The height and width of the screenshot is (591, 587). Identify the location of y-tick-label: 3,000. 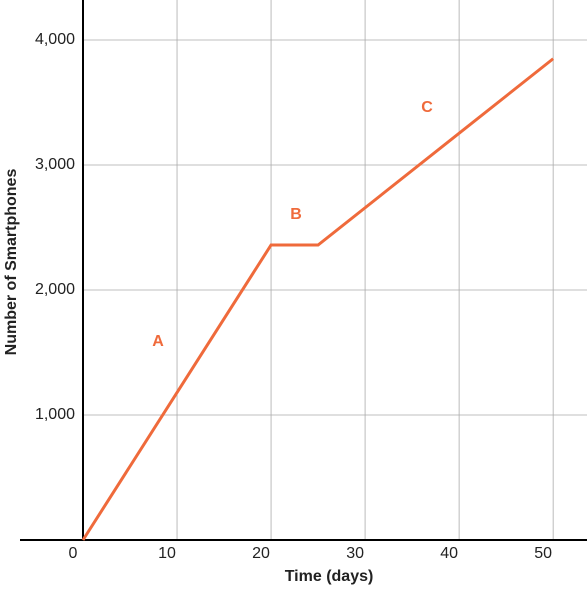
(55, 164).